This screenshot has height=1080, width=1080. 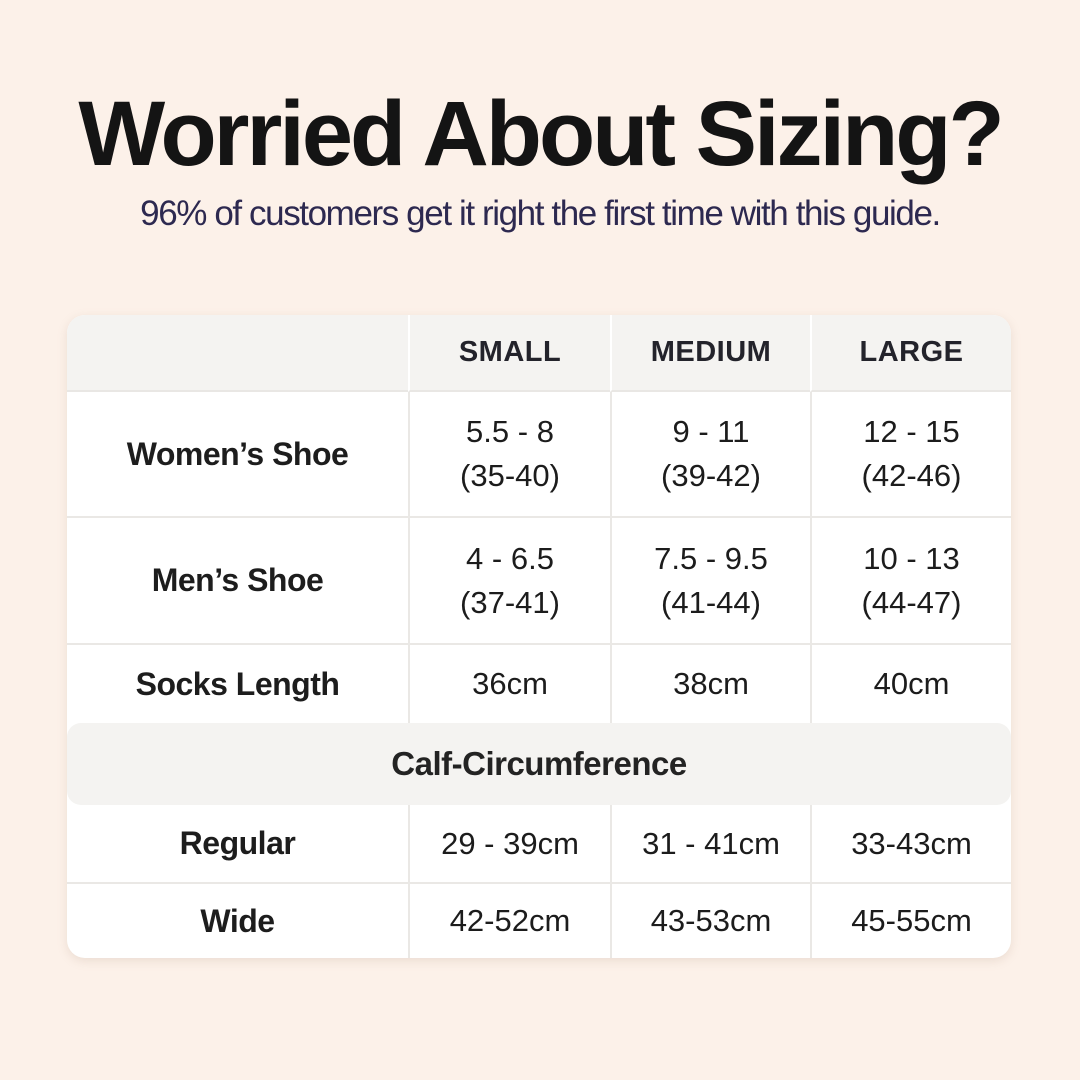 I want to click on table-row-label: Regular, so click(x=237, y=844).